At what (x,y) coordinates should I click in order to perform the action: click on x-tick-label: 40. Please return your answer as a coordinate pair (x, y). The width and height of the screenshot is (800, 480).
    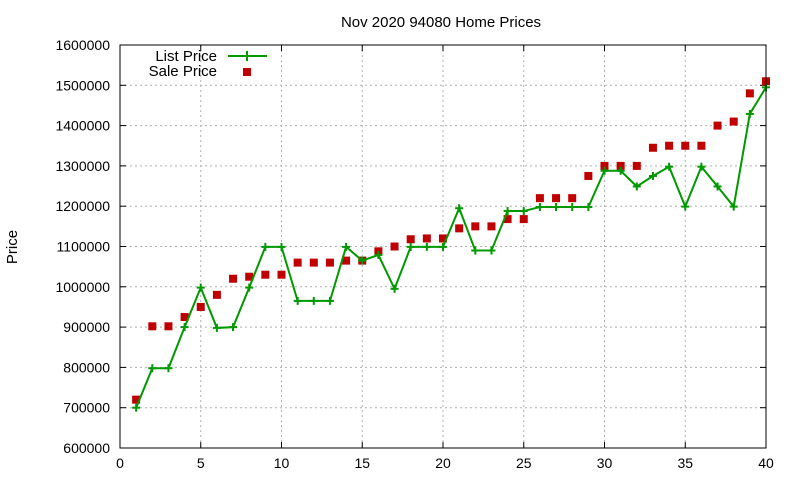
    Looking at the image, I should click on (766, 463).